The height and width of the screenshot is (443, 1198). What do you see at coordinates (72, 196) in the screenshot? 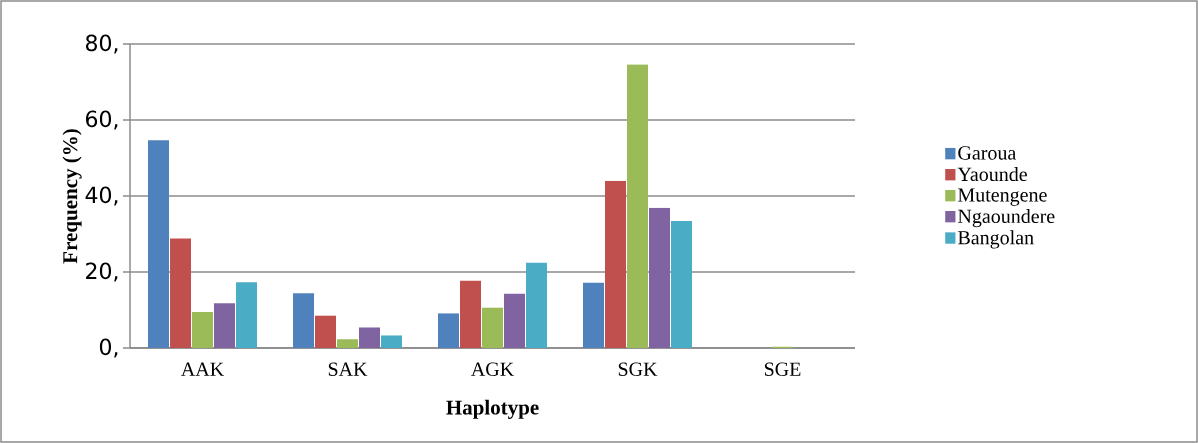
I see `y-axis-title: Frequency (%)` at bounding box center [72, 196].